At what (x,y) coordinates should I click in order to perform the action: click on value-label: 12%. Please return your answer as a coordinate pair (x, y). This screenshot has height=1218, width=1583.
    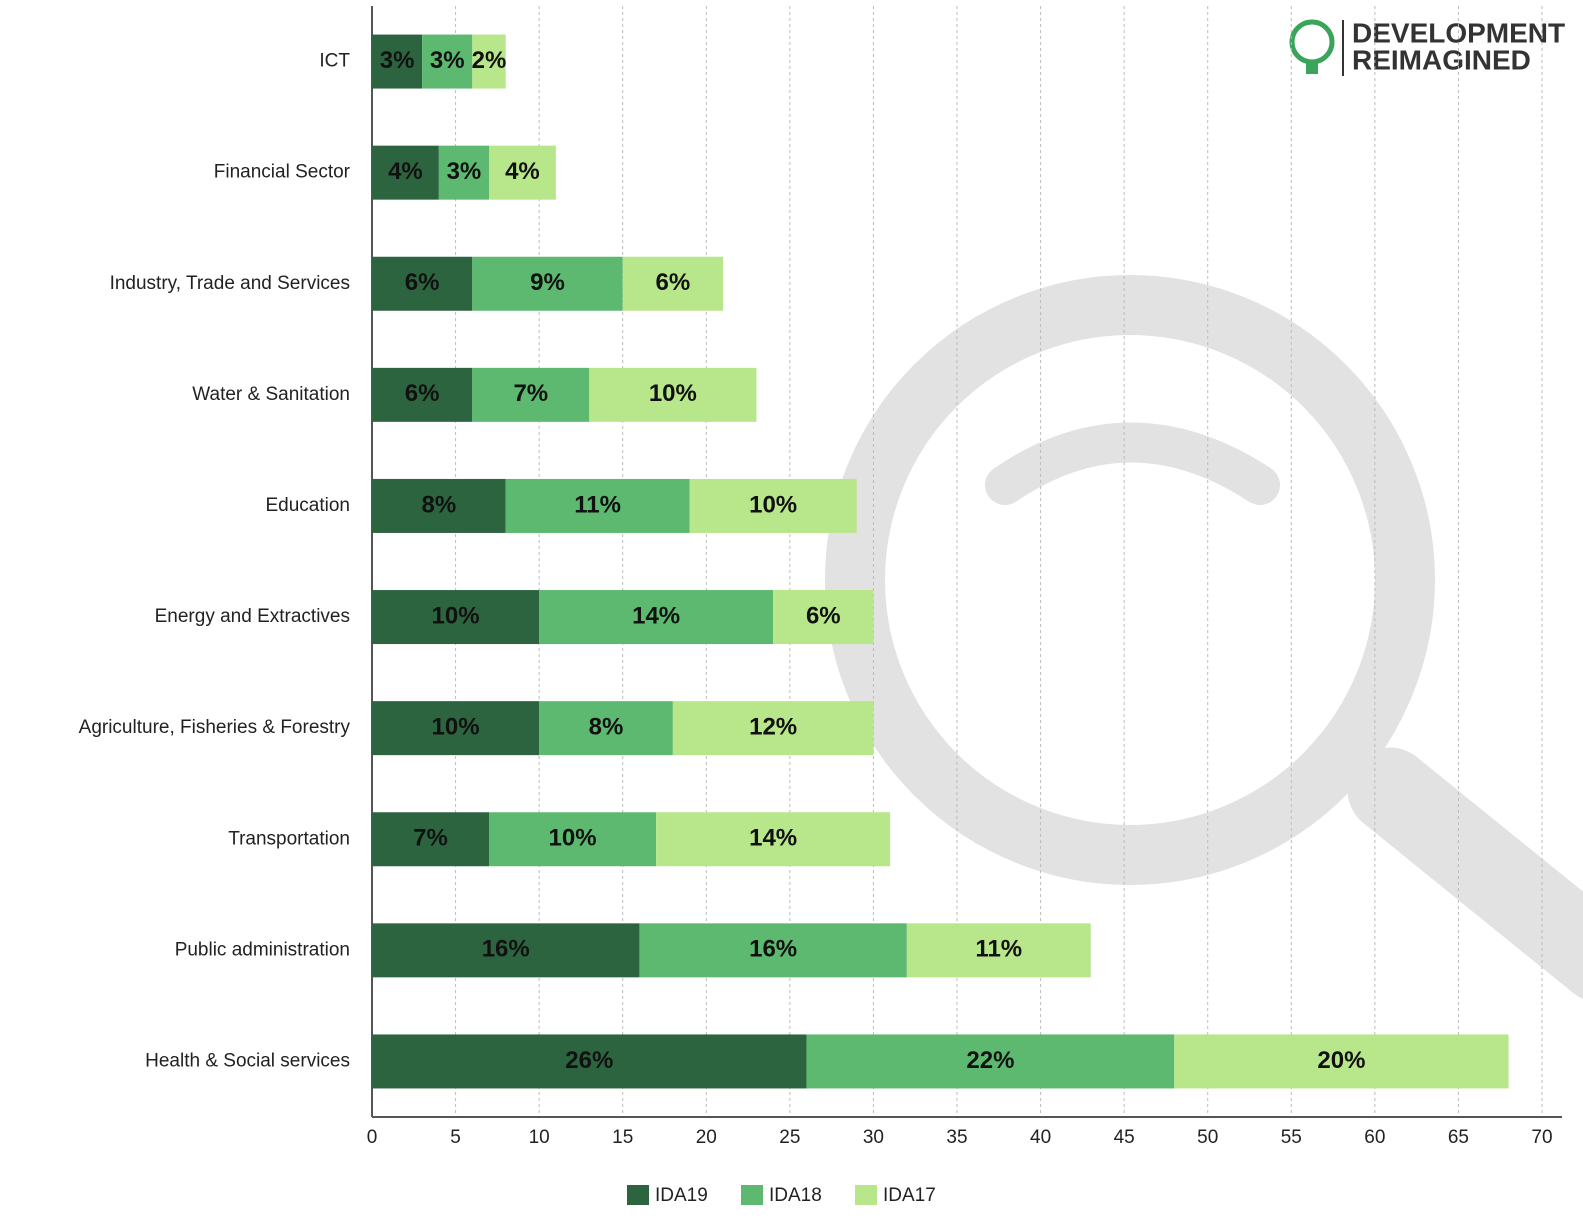
    Looking at the image, I should click on (773, 726).